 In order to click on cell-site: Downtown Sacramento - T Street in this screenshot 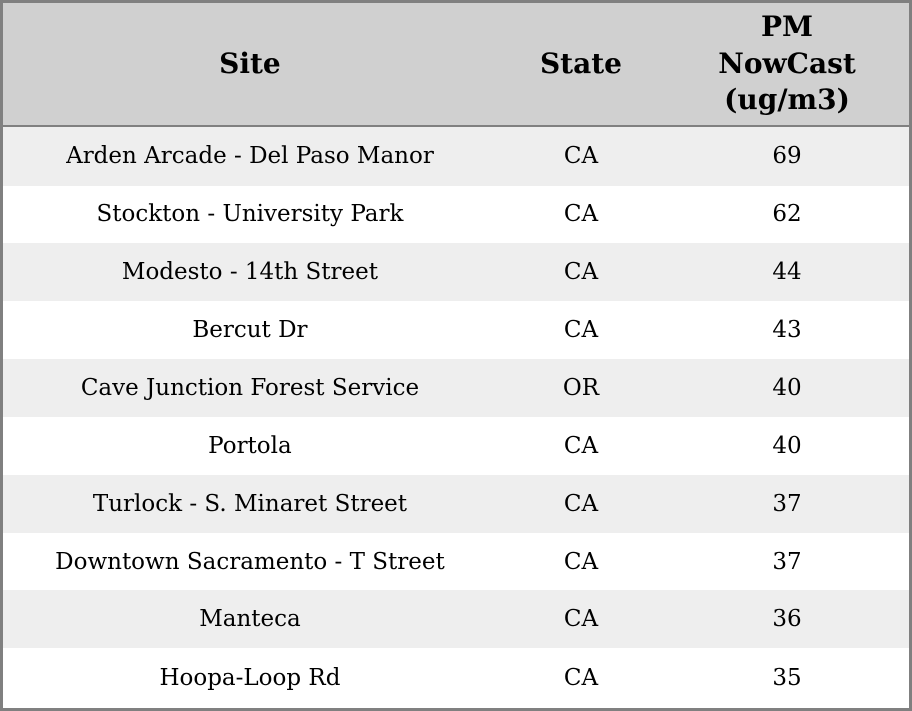, I will do `click(250, 561)`.